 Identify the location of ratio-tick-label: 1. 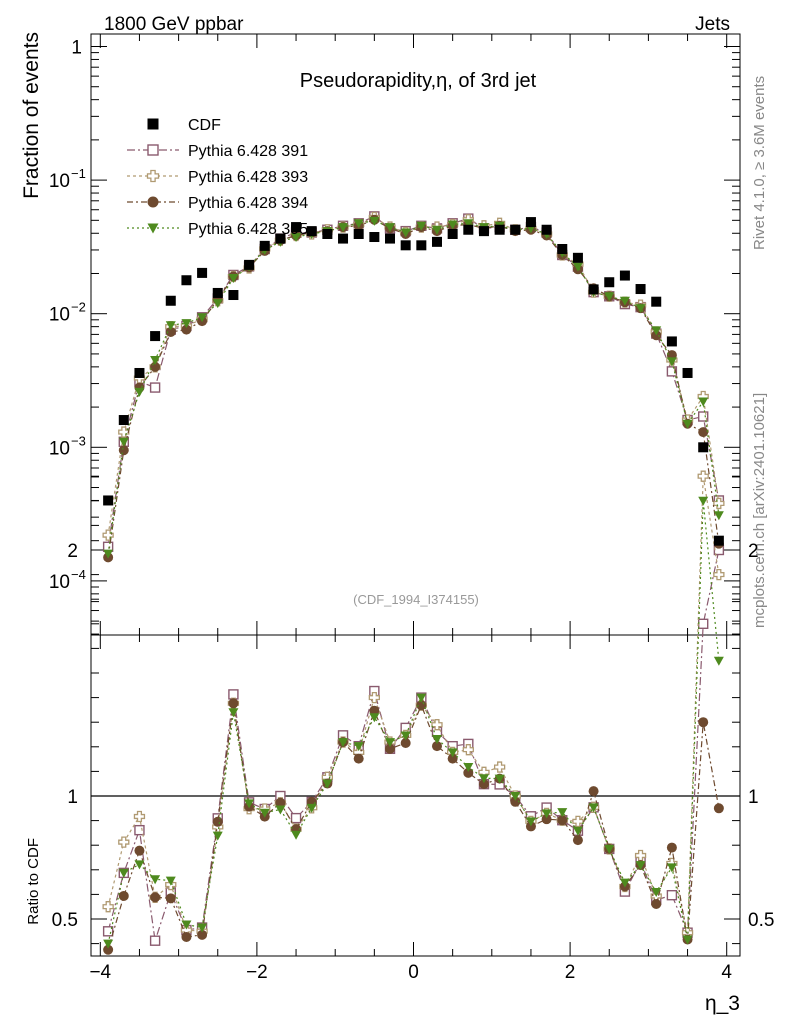
(72, 797).